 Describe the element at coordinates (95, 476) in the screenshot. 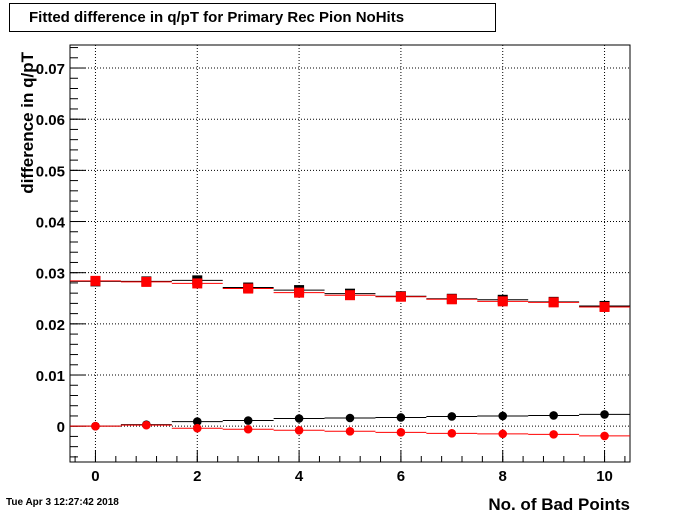

I see `x-tick-label: 0` at that location.